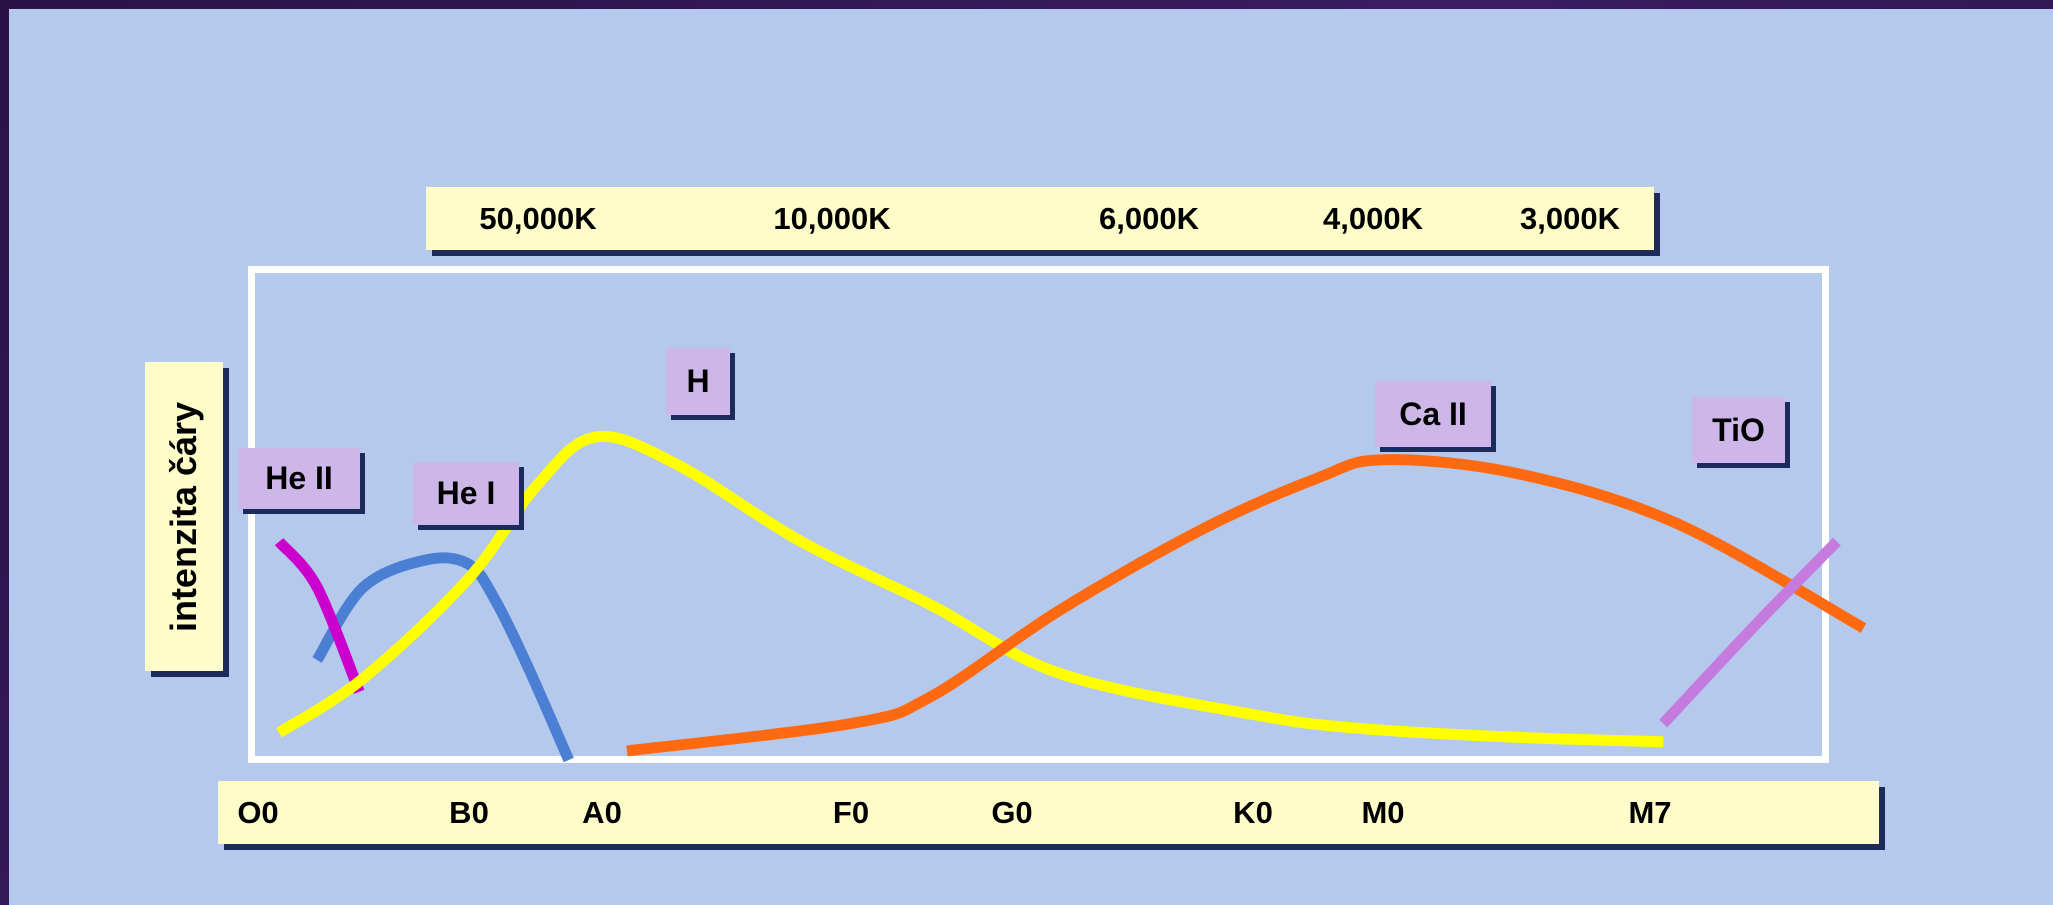 The height and width of the screenshot is (905, 2053). Describe the element at coordinates (466, 493) in the screenshot. I see `series-label-he-i: He I` at that location.